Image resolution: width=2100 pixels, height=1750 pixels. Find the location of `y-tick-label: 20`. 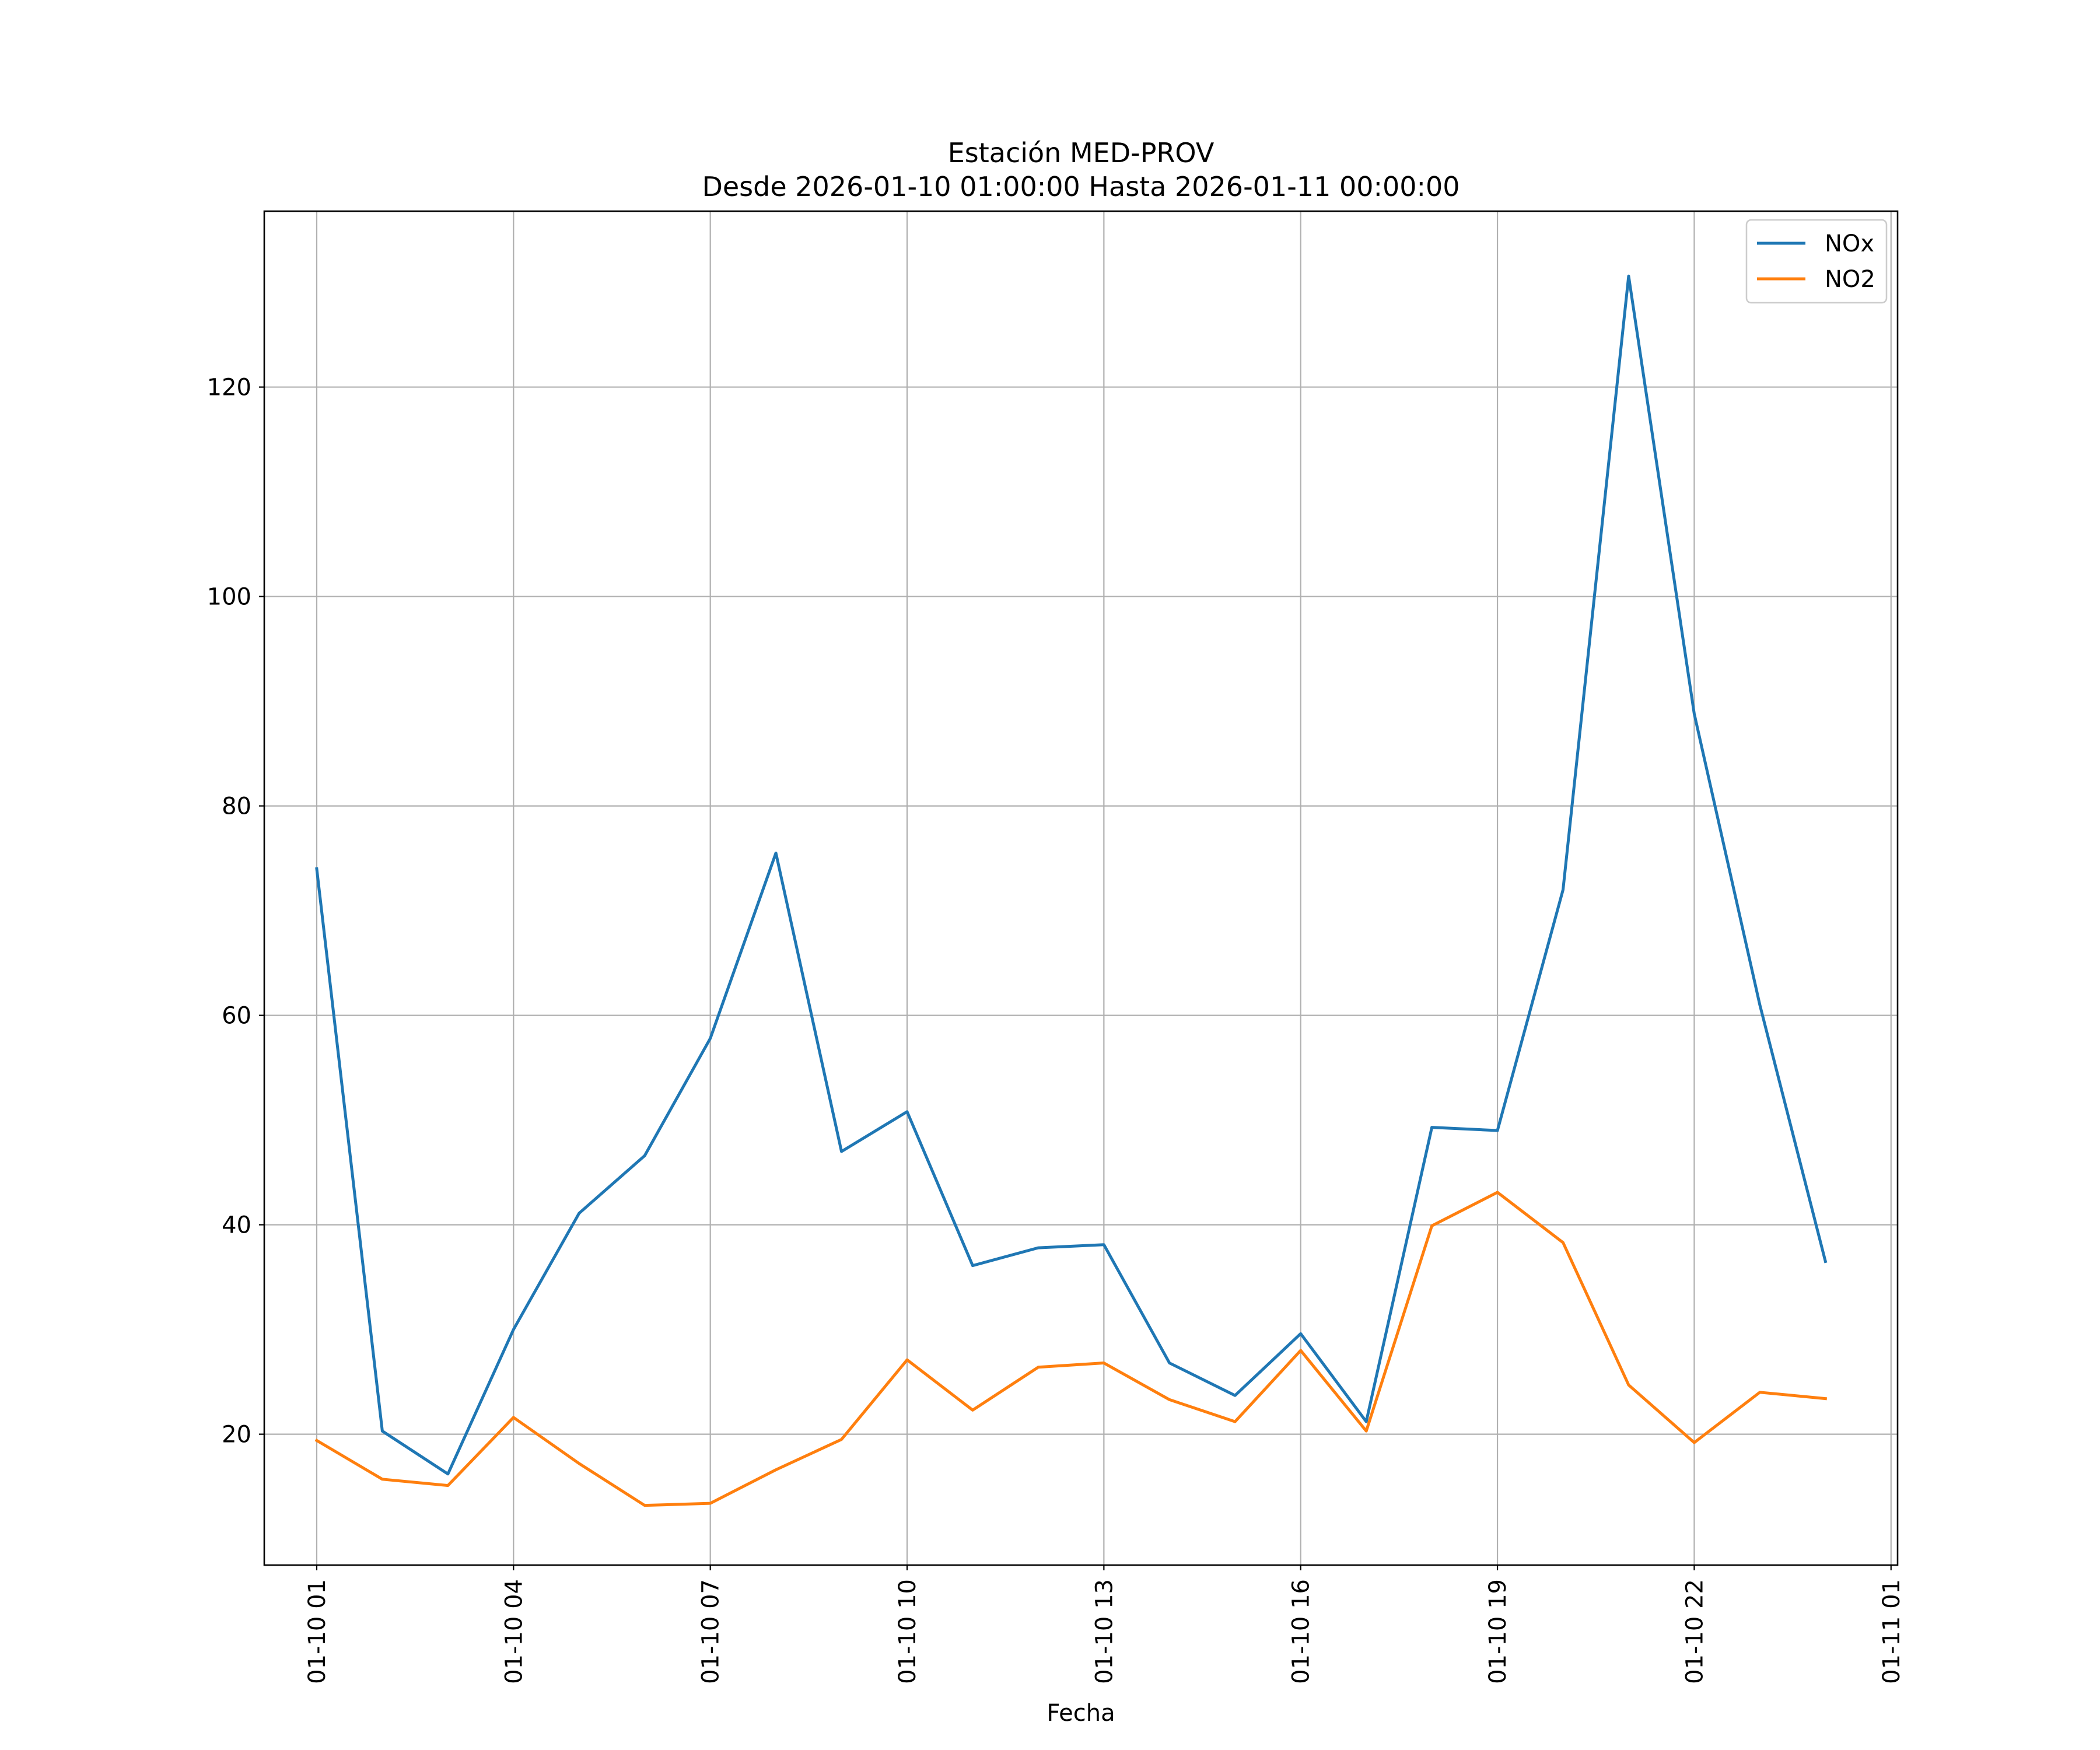

y-tick-label: 20 is located at coordinates (236, 1435).